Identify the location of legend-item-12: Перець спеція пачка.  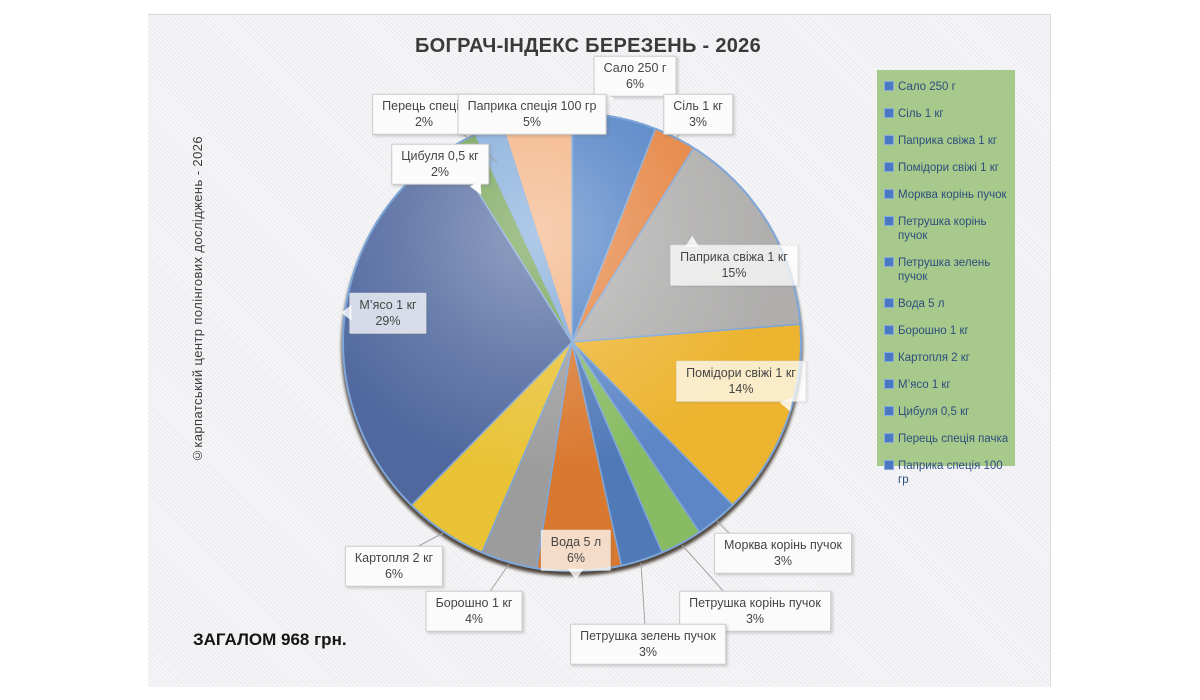
(947, 439).